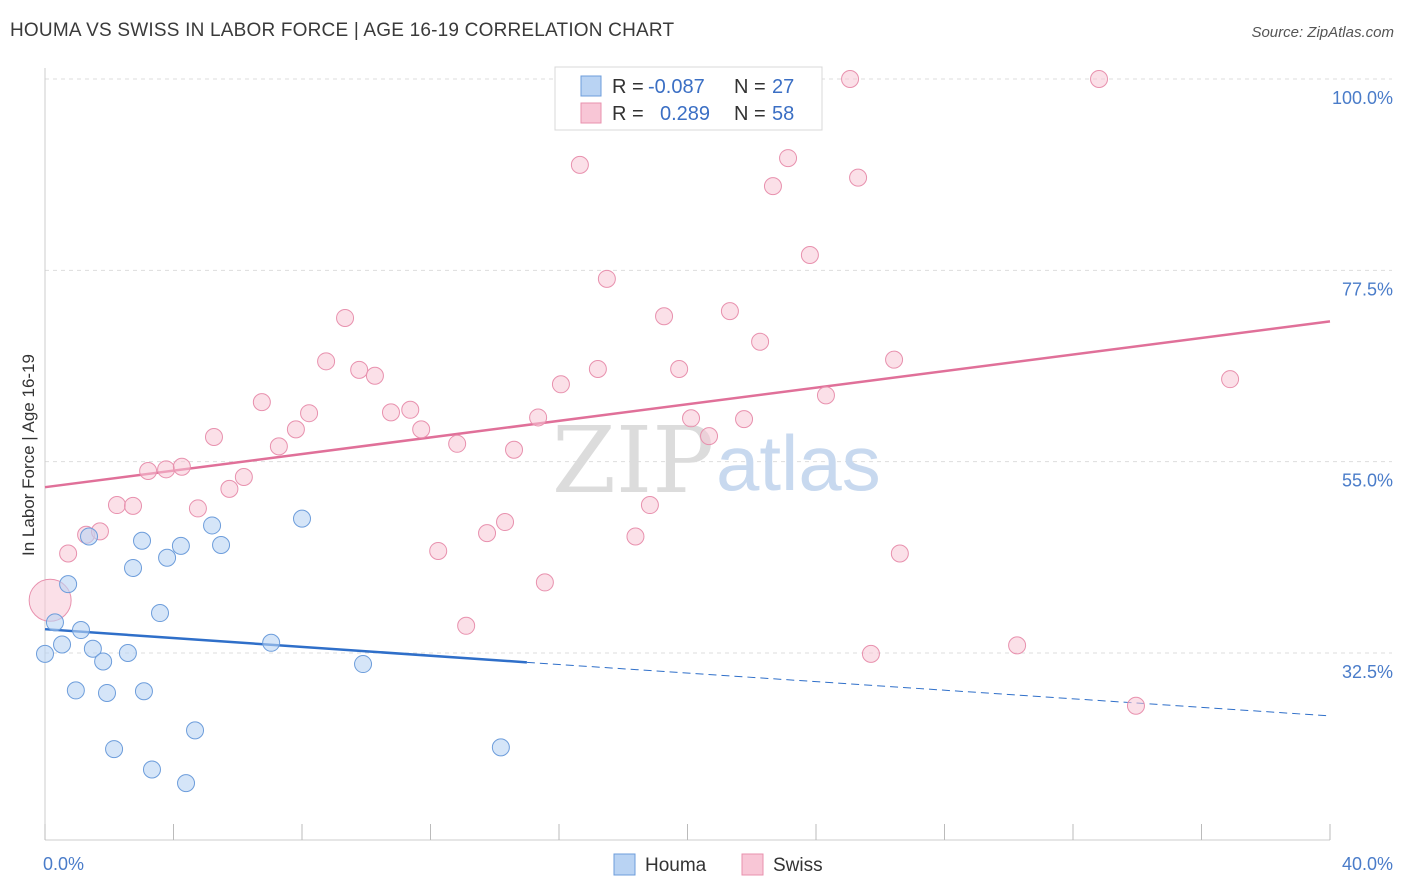 This screenshot has width=1406, height=892. What do you see at coordinates (750, 87) in the screenshot?
I see `legend-houma-n-label: N =` at bounding box center [750, 87].